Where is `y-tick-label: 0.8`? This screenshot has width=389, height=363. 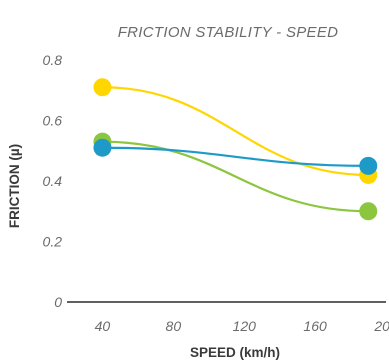 y-tick-label: 0.8 is located at coordinates (53, 60).